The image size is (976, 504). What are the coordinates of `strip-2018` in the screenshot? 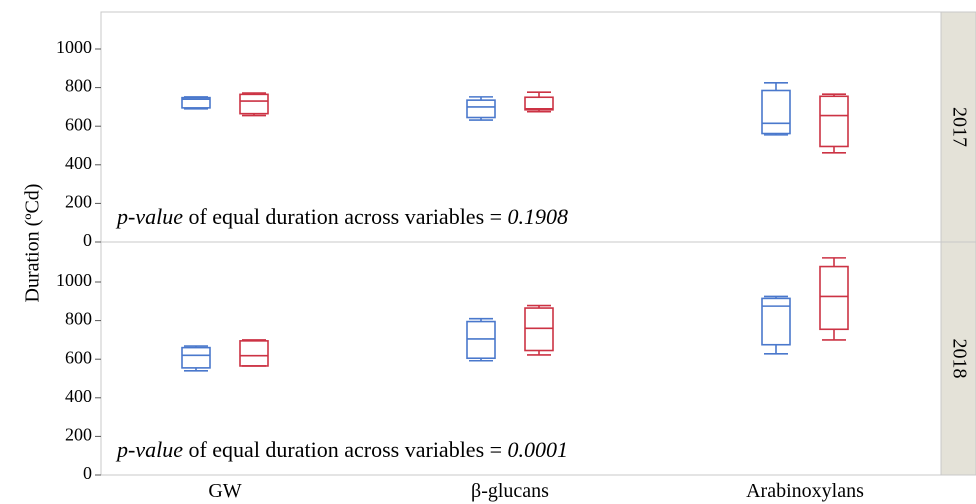 It's located at (958, 358).